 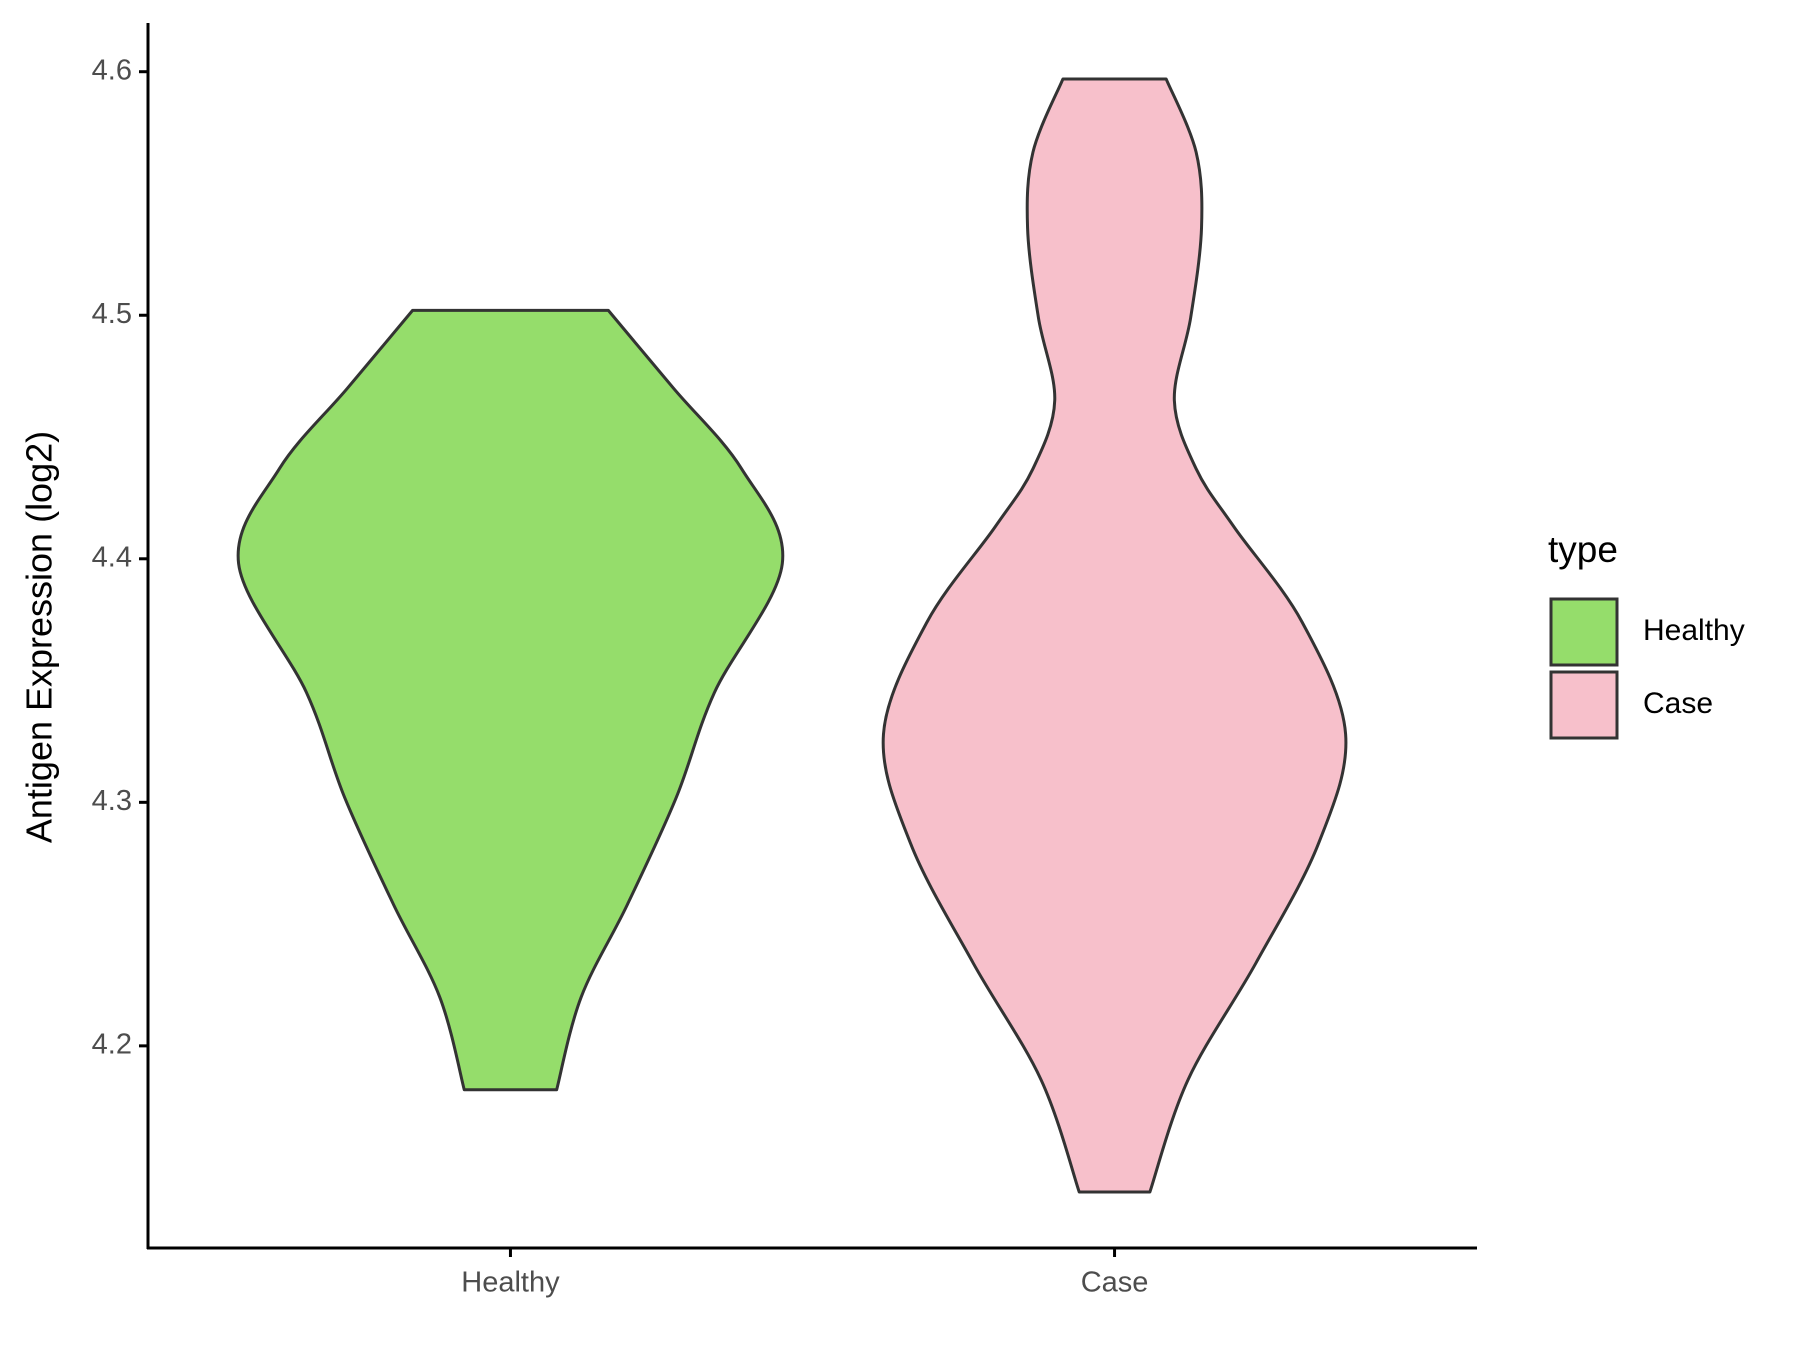 I want to click on y-tick-label: 4.6, so click(x=112, y=70).